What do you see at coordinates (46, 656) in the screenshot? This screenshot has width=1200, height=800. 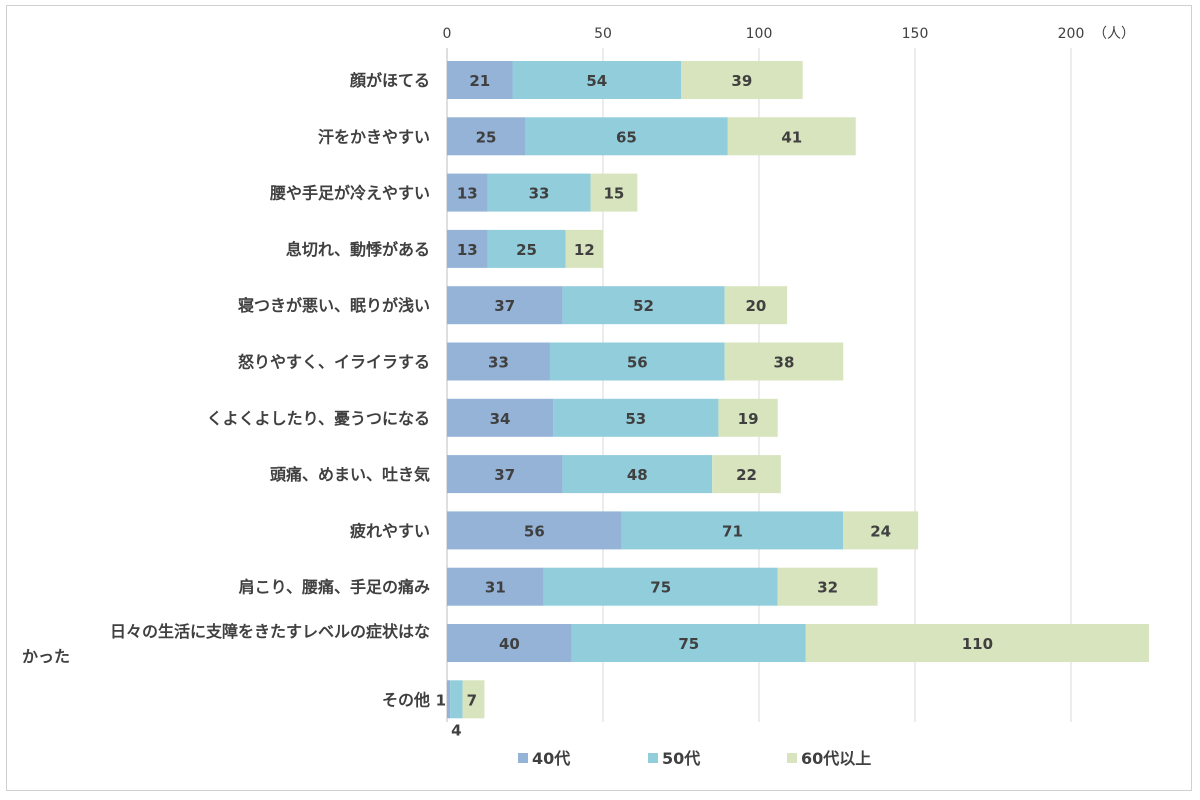 I see `category-label-cont: かった` at bounding box center [46, 656].